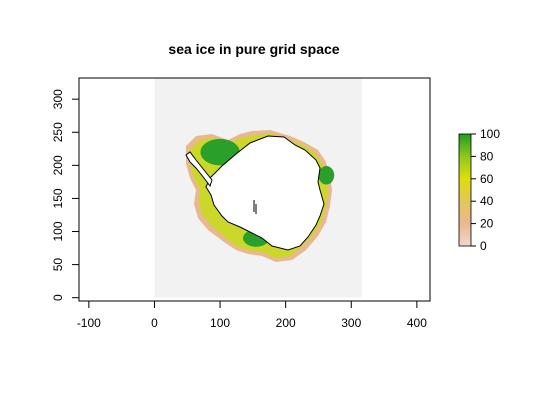 The image size is (540, 400). I want to click on colorbar-tick-label: 80, so click(487, 156).